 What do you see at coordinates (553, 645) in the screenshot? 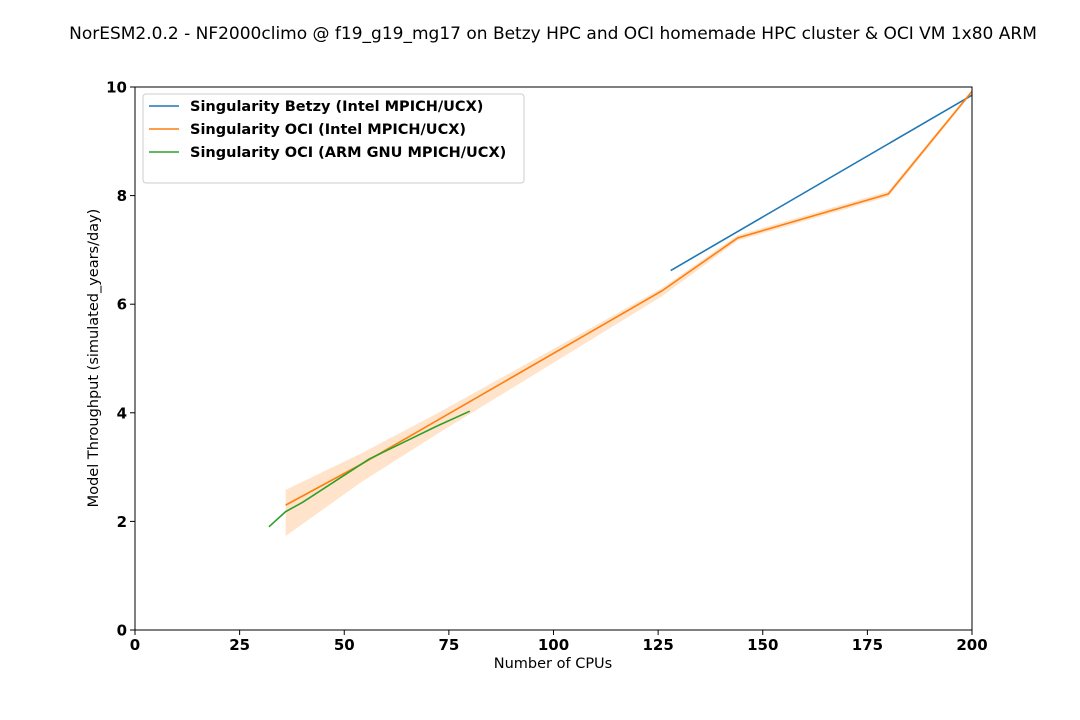
I see `x-tick-label-4: 100` at bounding box center [553, 645].